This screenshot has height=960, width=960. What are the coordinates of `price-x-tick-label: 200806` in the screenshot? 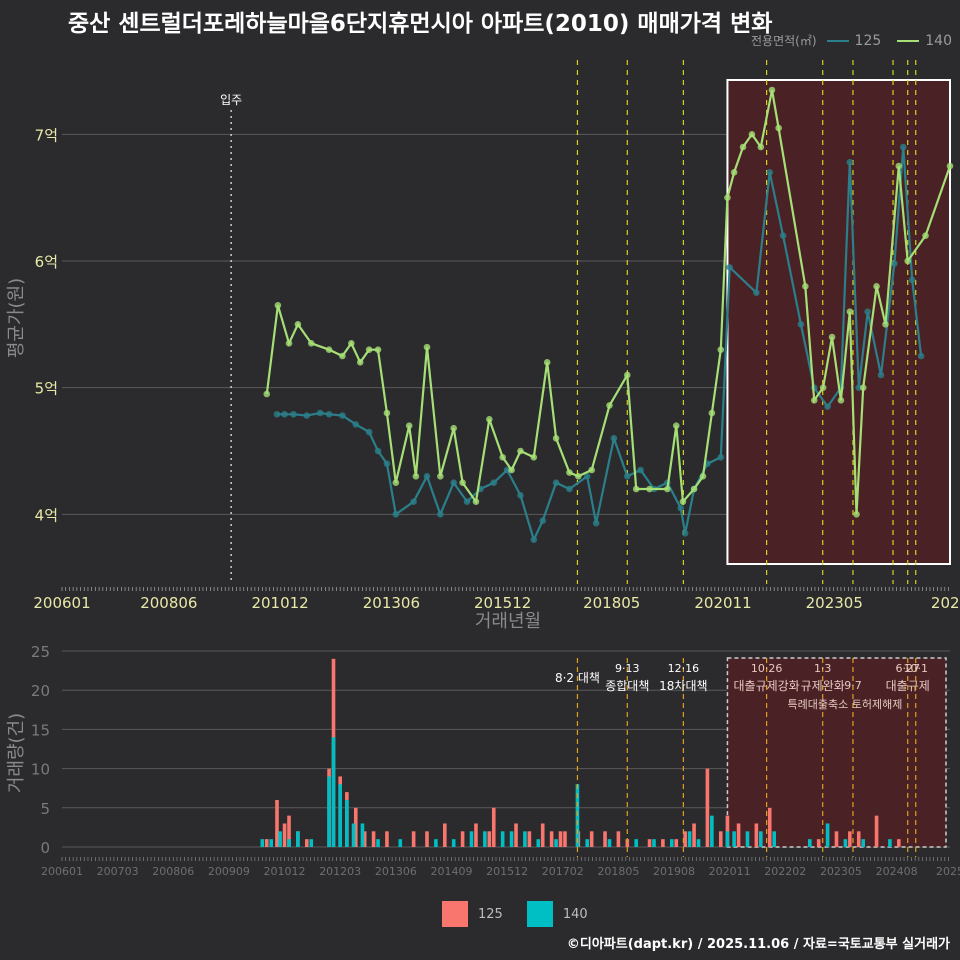 It's located at (168, 603).